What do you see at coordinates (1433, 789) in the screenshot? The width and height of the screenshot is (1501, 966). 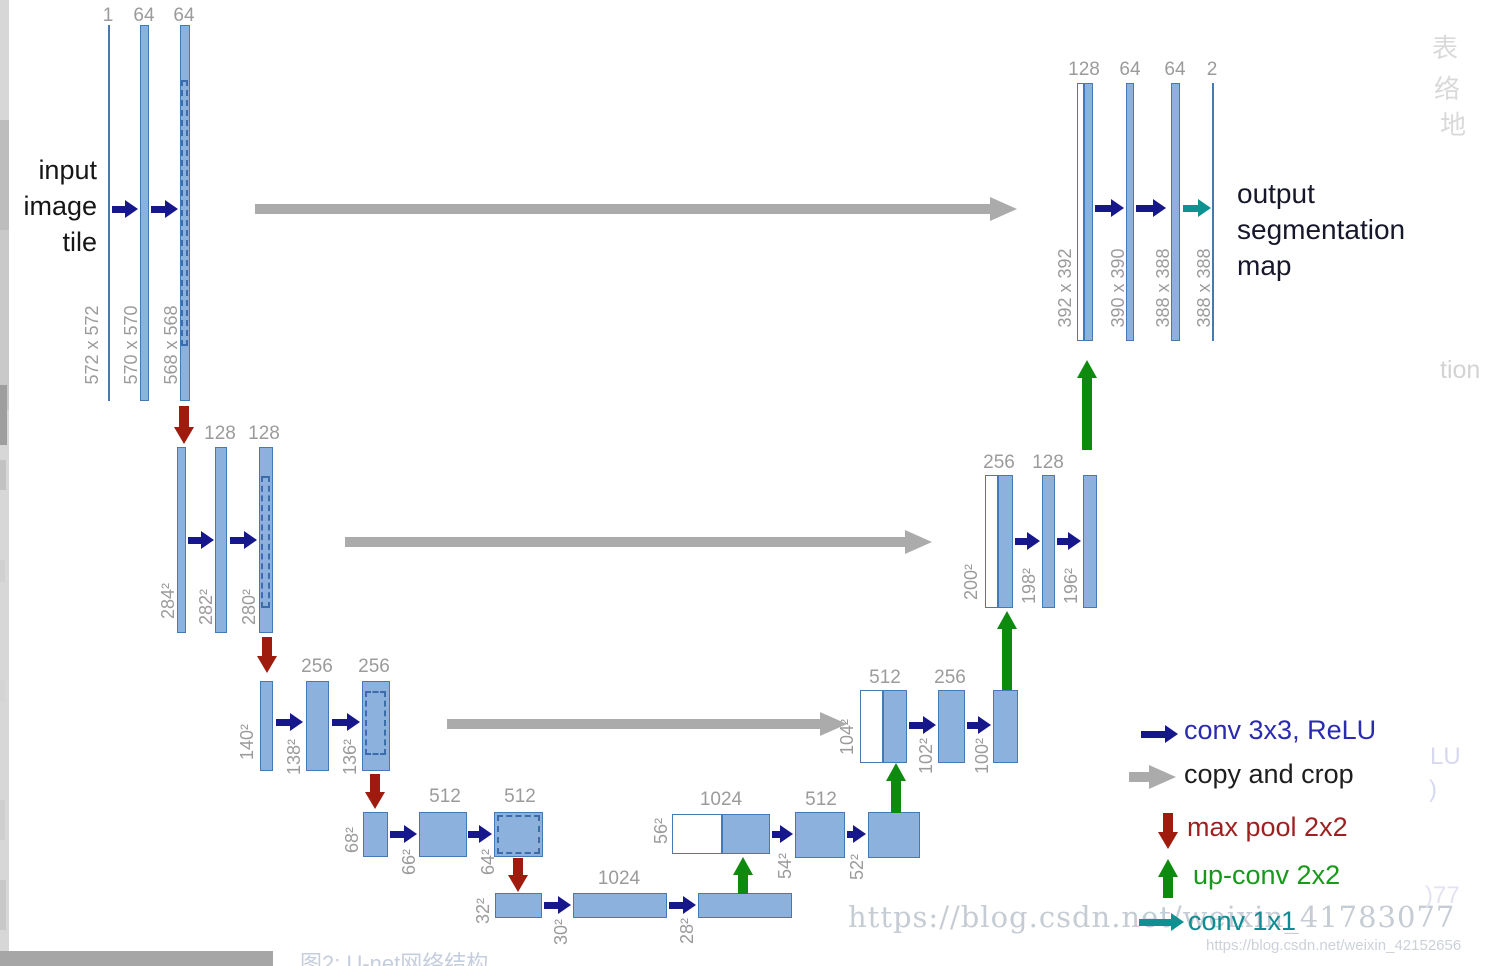 I see `ghost-text: )` at bounding box center [1433, 789].